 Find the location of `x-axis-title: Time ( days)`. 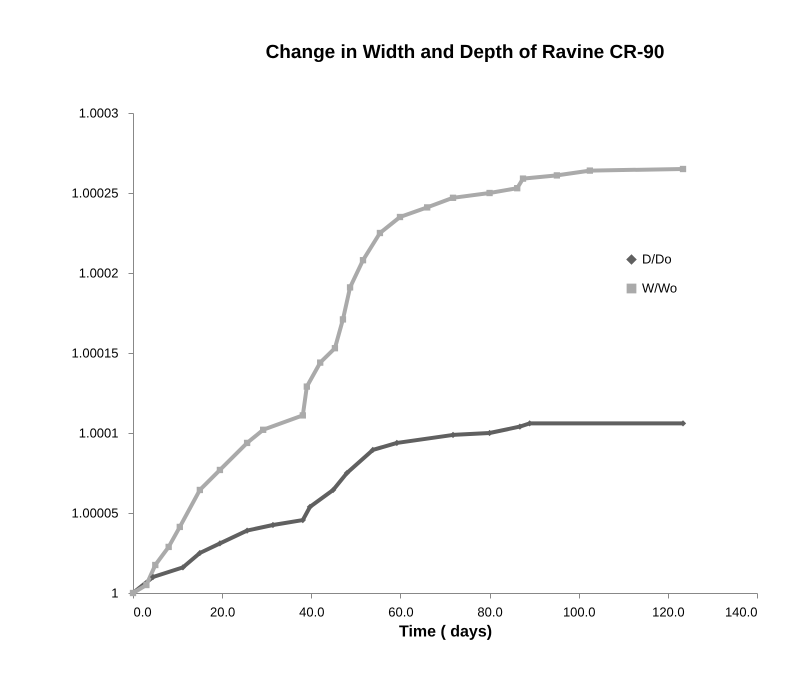

x-axis-title: Time ( days) is located at coordinates (445, 632).